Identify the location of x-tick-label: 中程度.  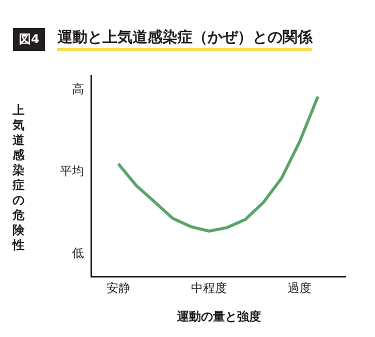
(209, 287).